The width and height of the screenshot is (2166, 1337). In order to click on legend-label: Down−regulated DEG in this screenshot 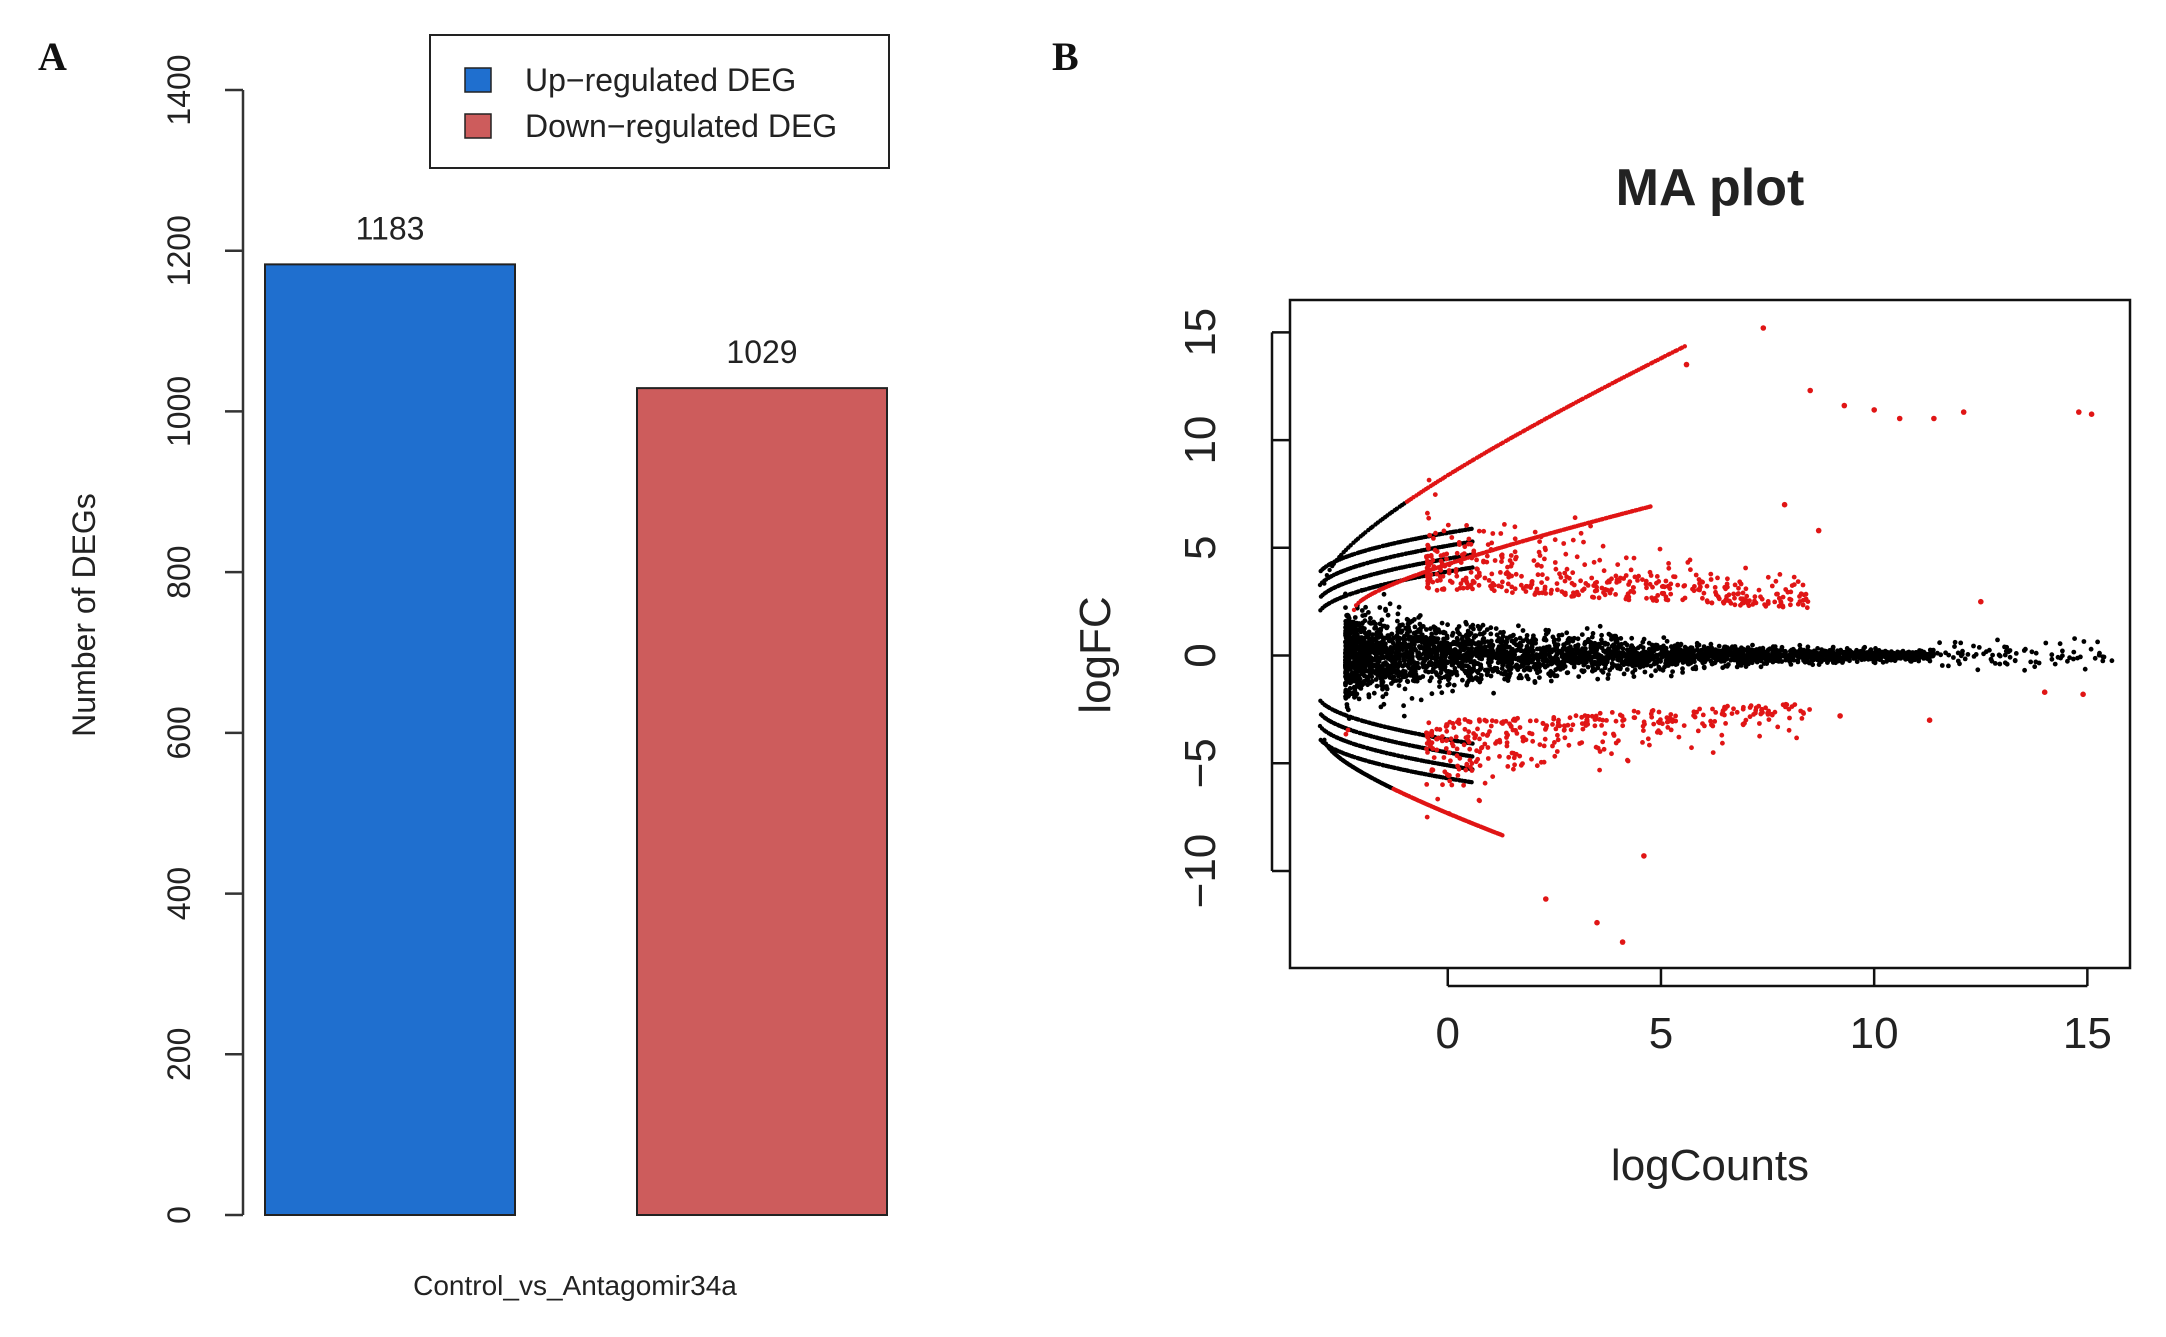, I will do `click(681, 126)`.